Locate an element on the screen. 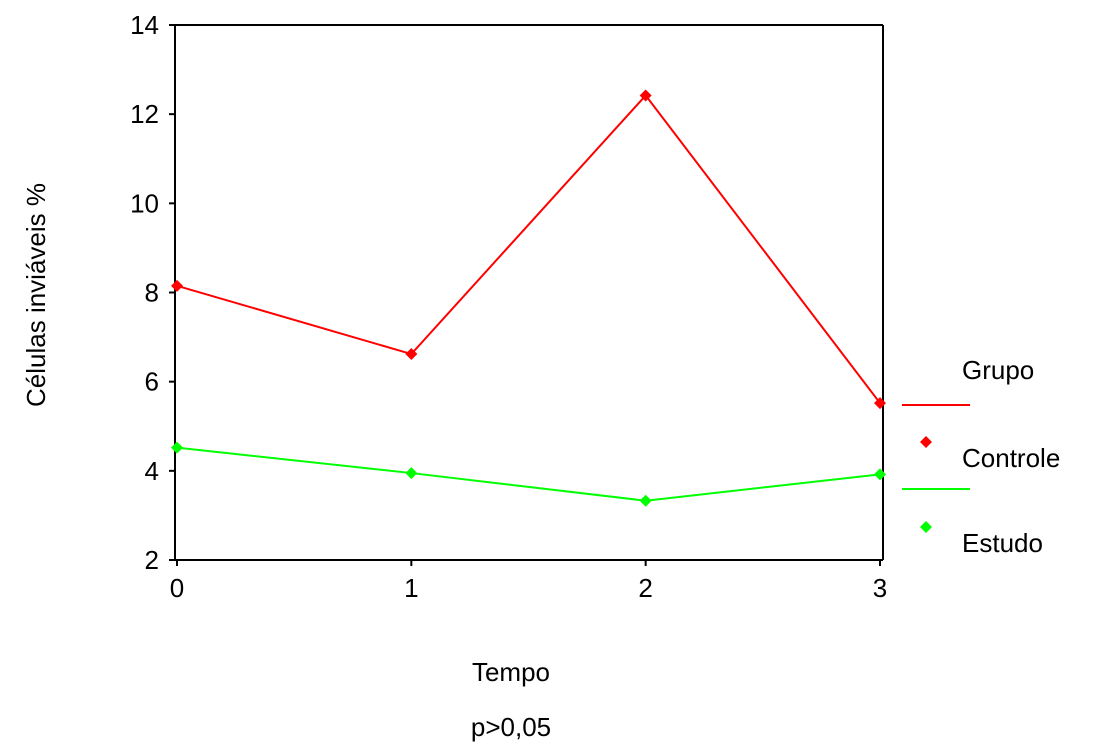 The height and width of the screenshot is (745, 1096). legend-title: Grupo is located at coordinates (998, 370).